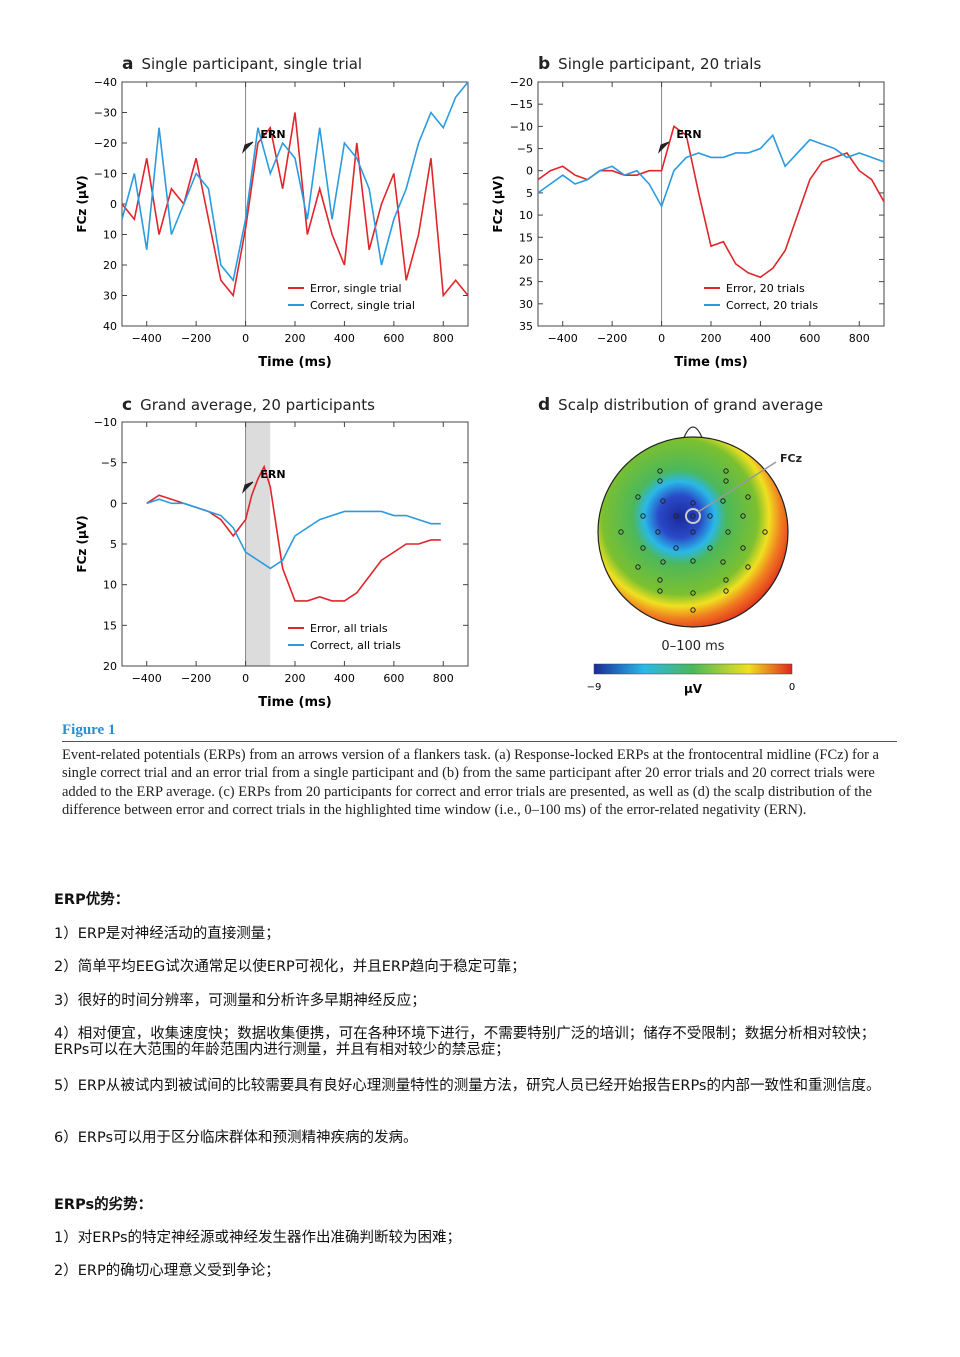  Describe the element at coordinates (82, 203) in the screenshot. I see `y-axis-label: FCz (μV)` at that location.